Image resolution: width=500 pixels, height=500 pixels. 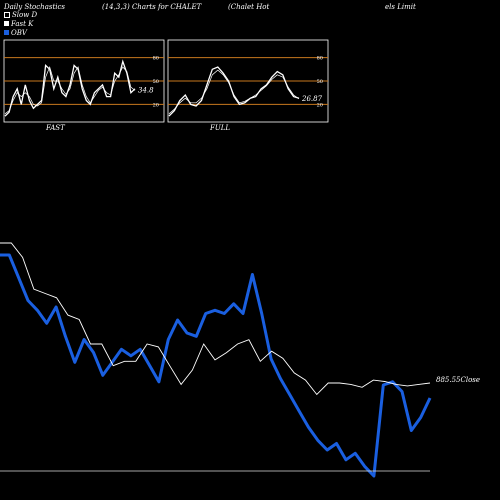 What do you see at coordinates (458, 380) in the screenshot?
I see `close-price-label: 885.55Close` at bounding box center [458, 380].